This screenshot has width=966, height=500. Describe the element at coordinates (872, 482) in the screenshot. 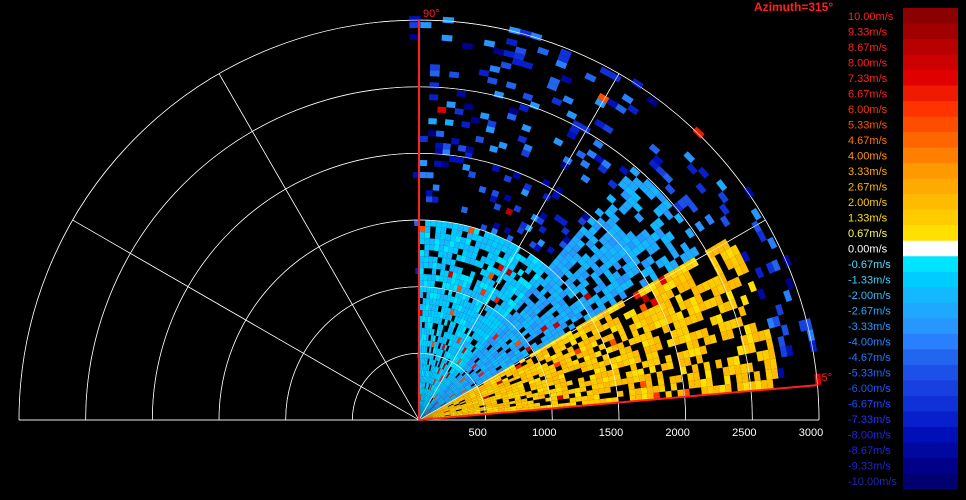

I see `colorbar-label: -10.00m/s` at that location.